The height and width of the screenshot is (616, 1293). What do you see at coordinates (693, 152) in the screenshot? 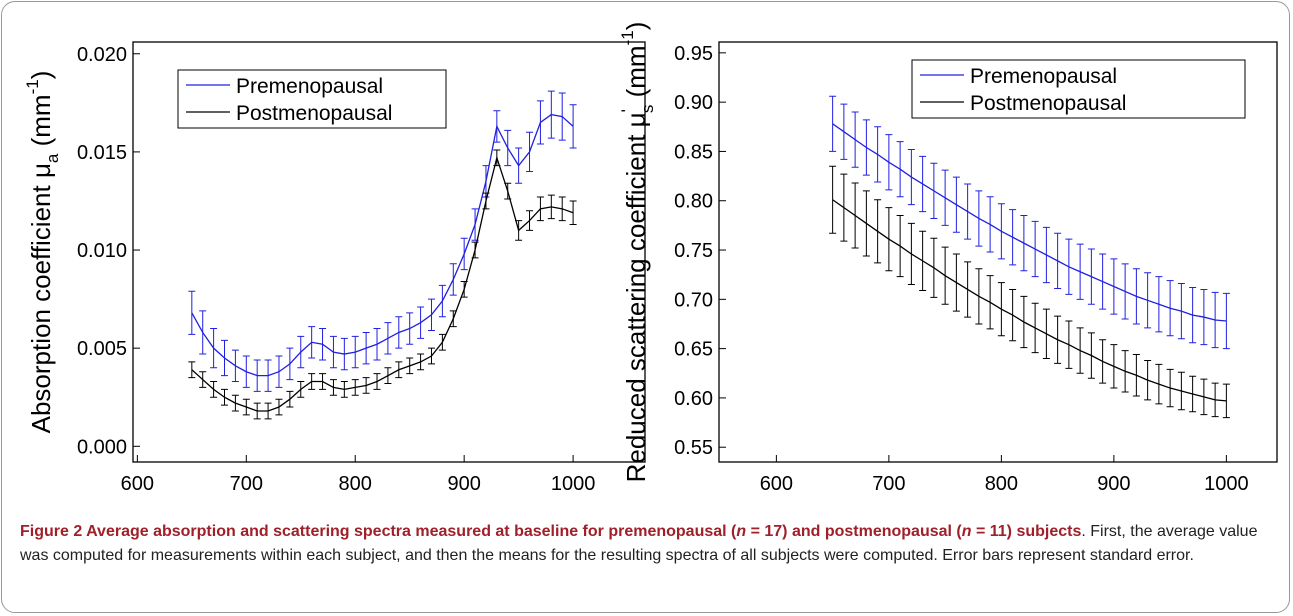
I see `y-tick-label: 0.85` at bounding box center [693, 152].